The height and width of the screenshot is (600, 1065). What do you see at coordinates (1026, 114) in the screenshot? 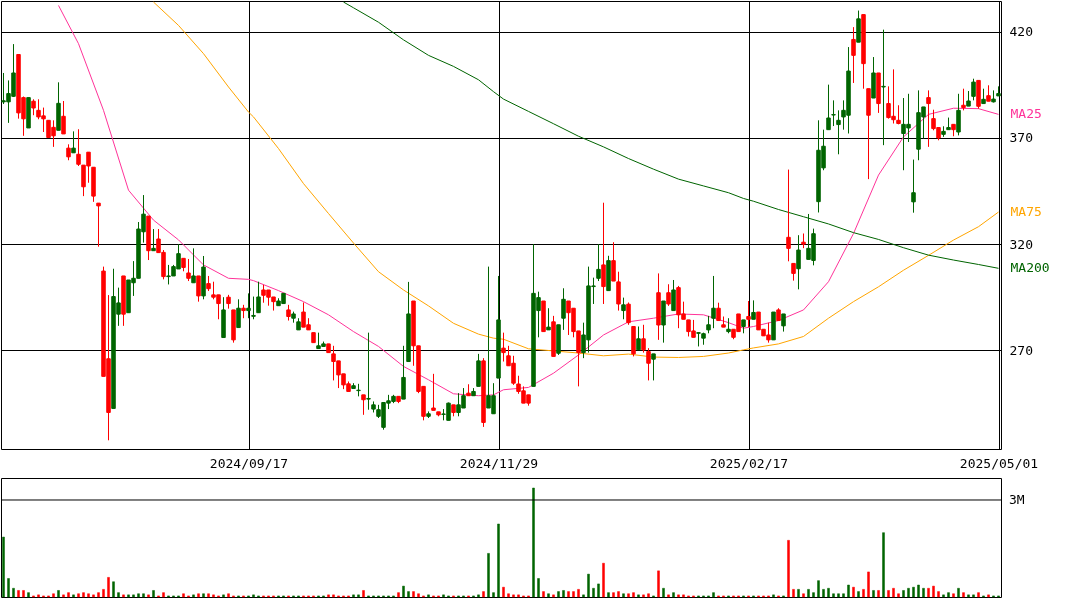
I see `series-label: MA25` at bounding box center [1026, 114].